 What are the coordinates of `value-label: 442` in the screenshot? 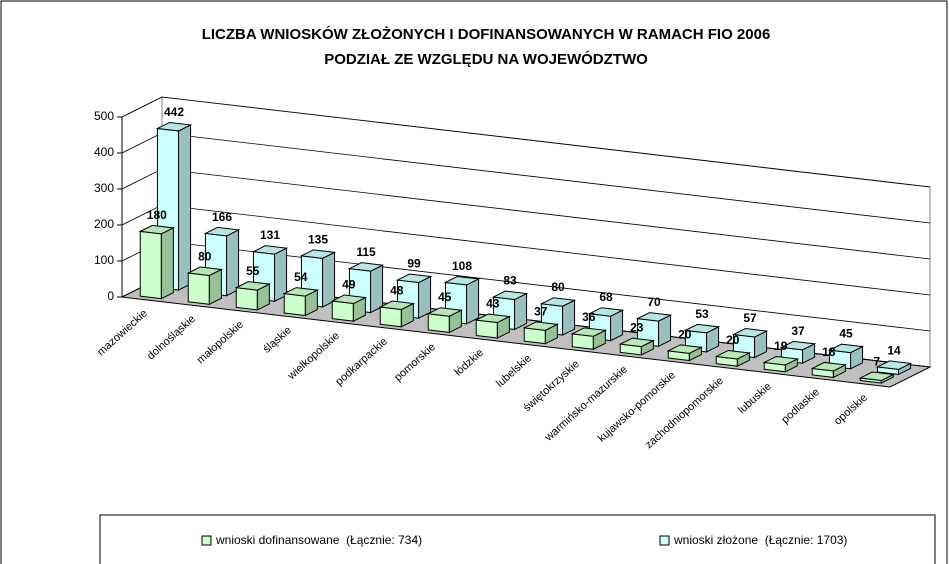 It's located at (174, 112).